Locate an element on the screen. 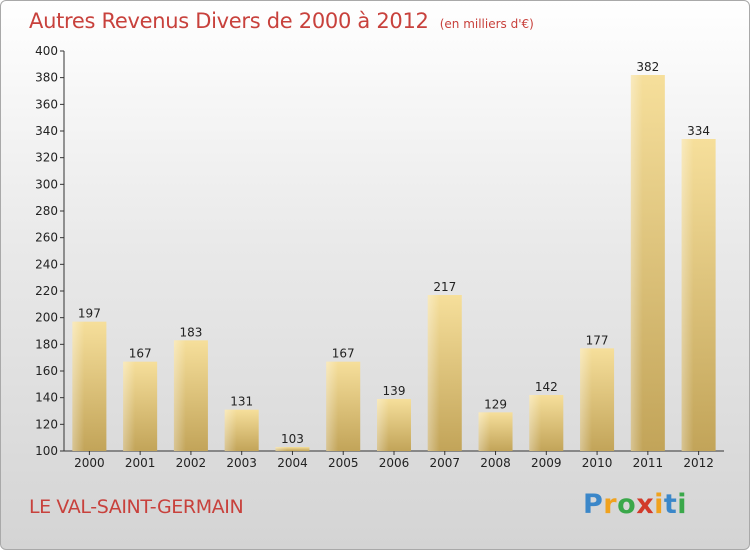 The width and height of the screenshot is (750, 550). y-tick-label: 280 is located at coordinates (46, 211).